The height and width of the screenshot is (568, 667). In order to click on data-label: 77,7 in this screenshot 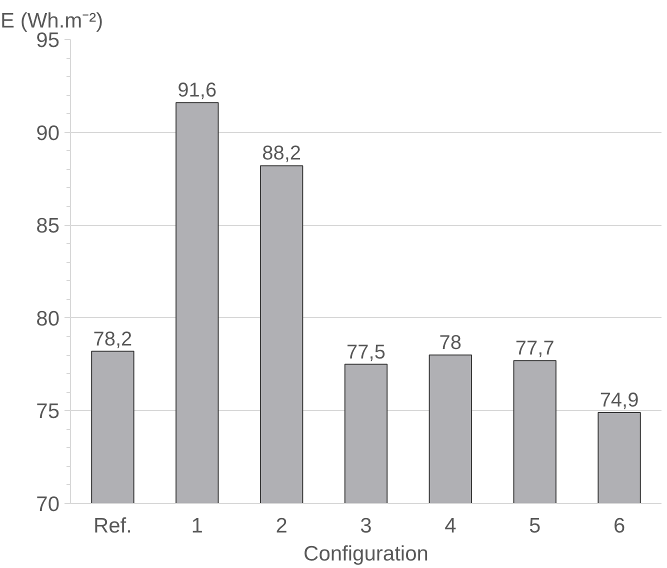, I will do `click(534, 349)`.